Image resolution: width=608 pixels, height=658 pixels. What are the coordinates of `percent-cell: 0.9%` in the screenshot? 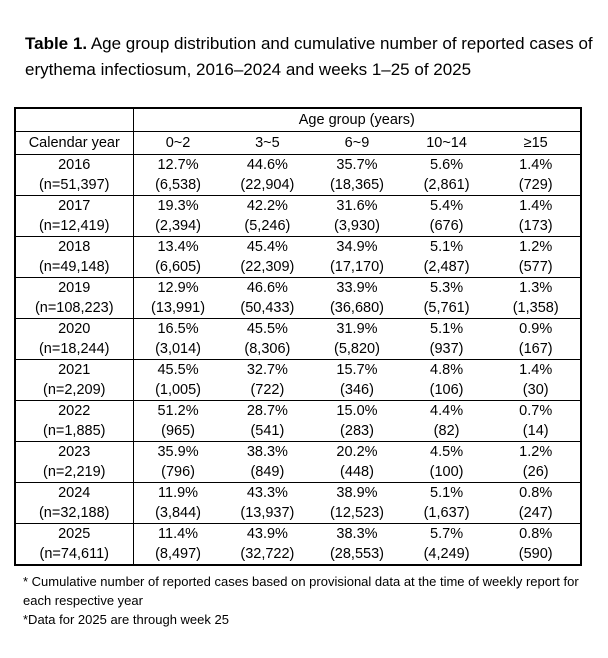 It's located at (536, 328).